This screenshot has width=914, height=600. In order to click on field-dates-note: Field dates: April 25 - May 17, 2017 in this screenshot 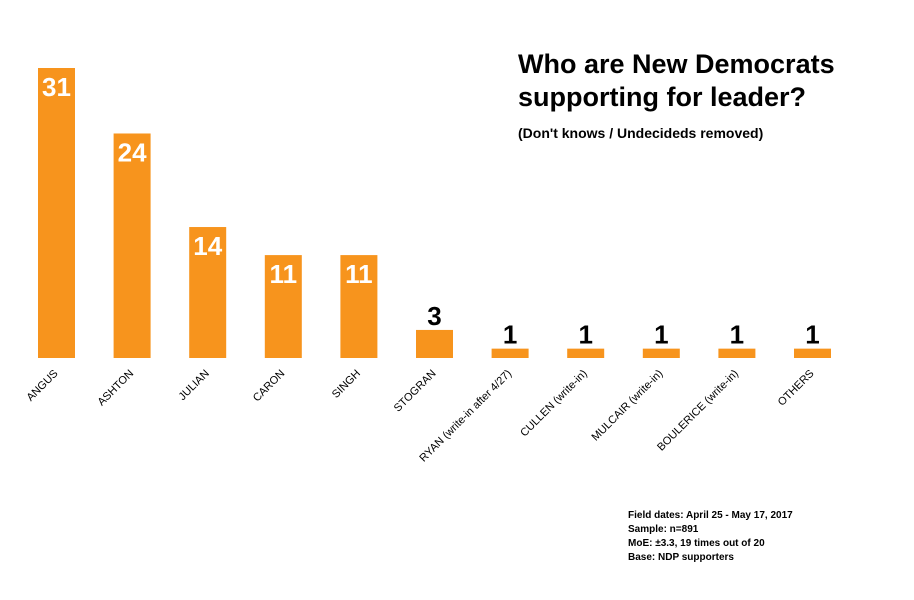, I will do `click(710, 515)`.